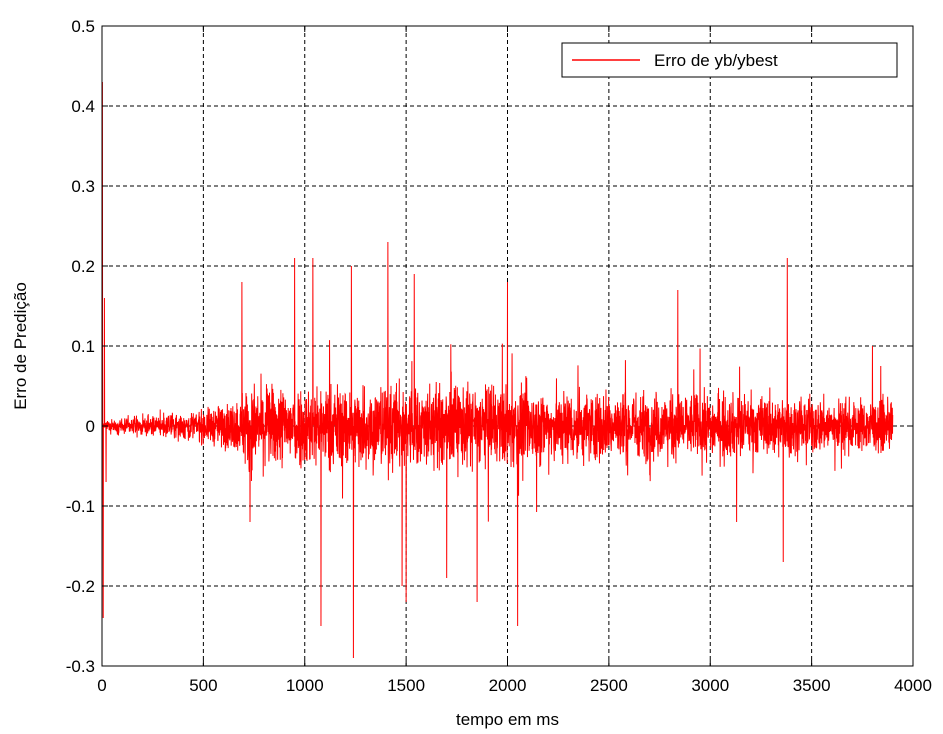 This screenshot has height=734, width=943. What do you see at coordinates (83, 346) in the screenshot?
I see `y-tick-label: 0.1` at bounding box center [83, 346].